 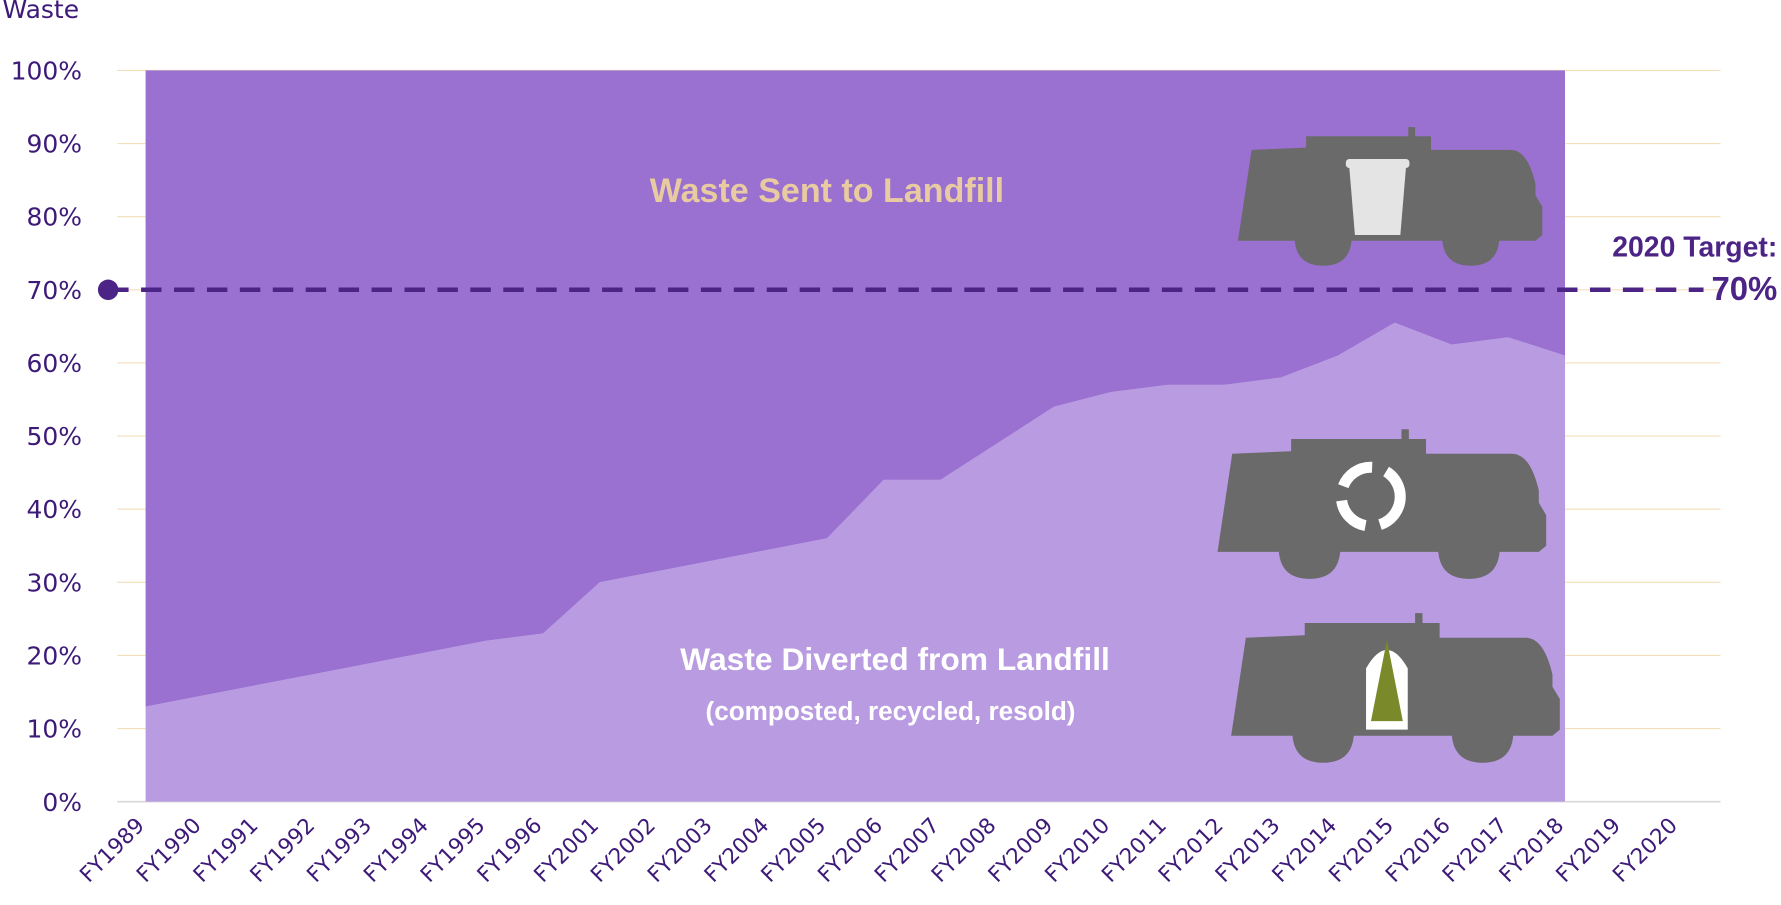 What do you see at coordinates (55, 217) in the screenshot?
I see `y-tick-label: 80%` at bounding box center [55, 217].